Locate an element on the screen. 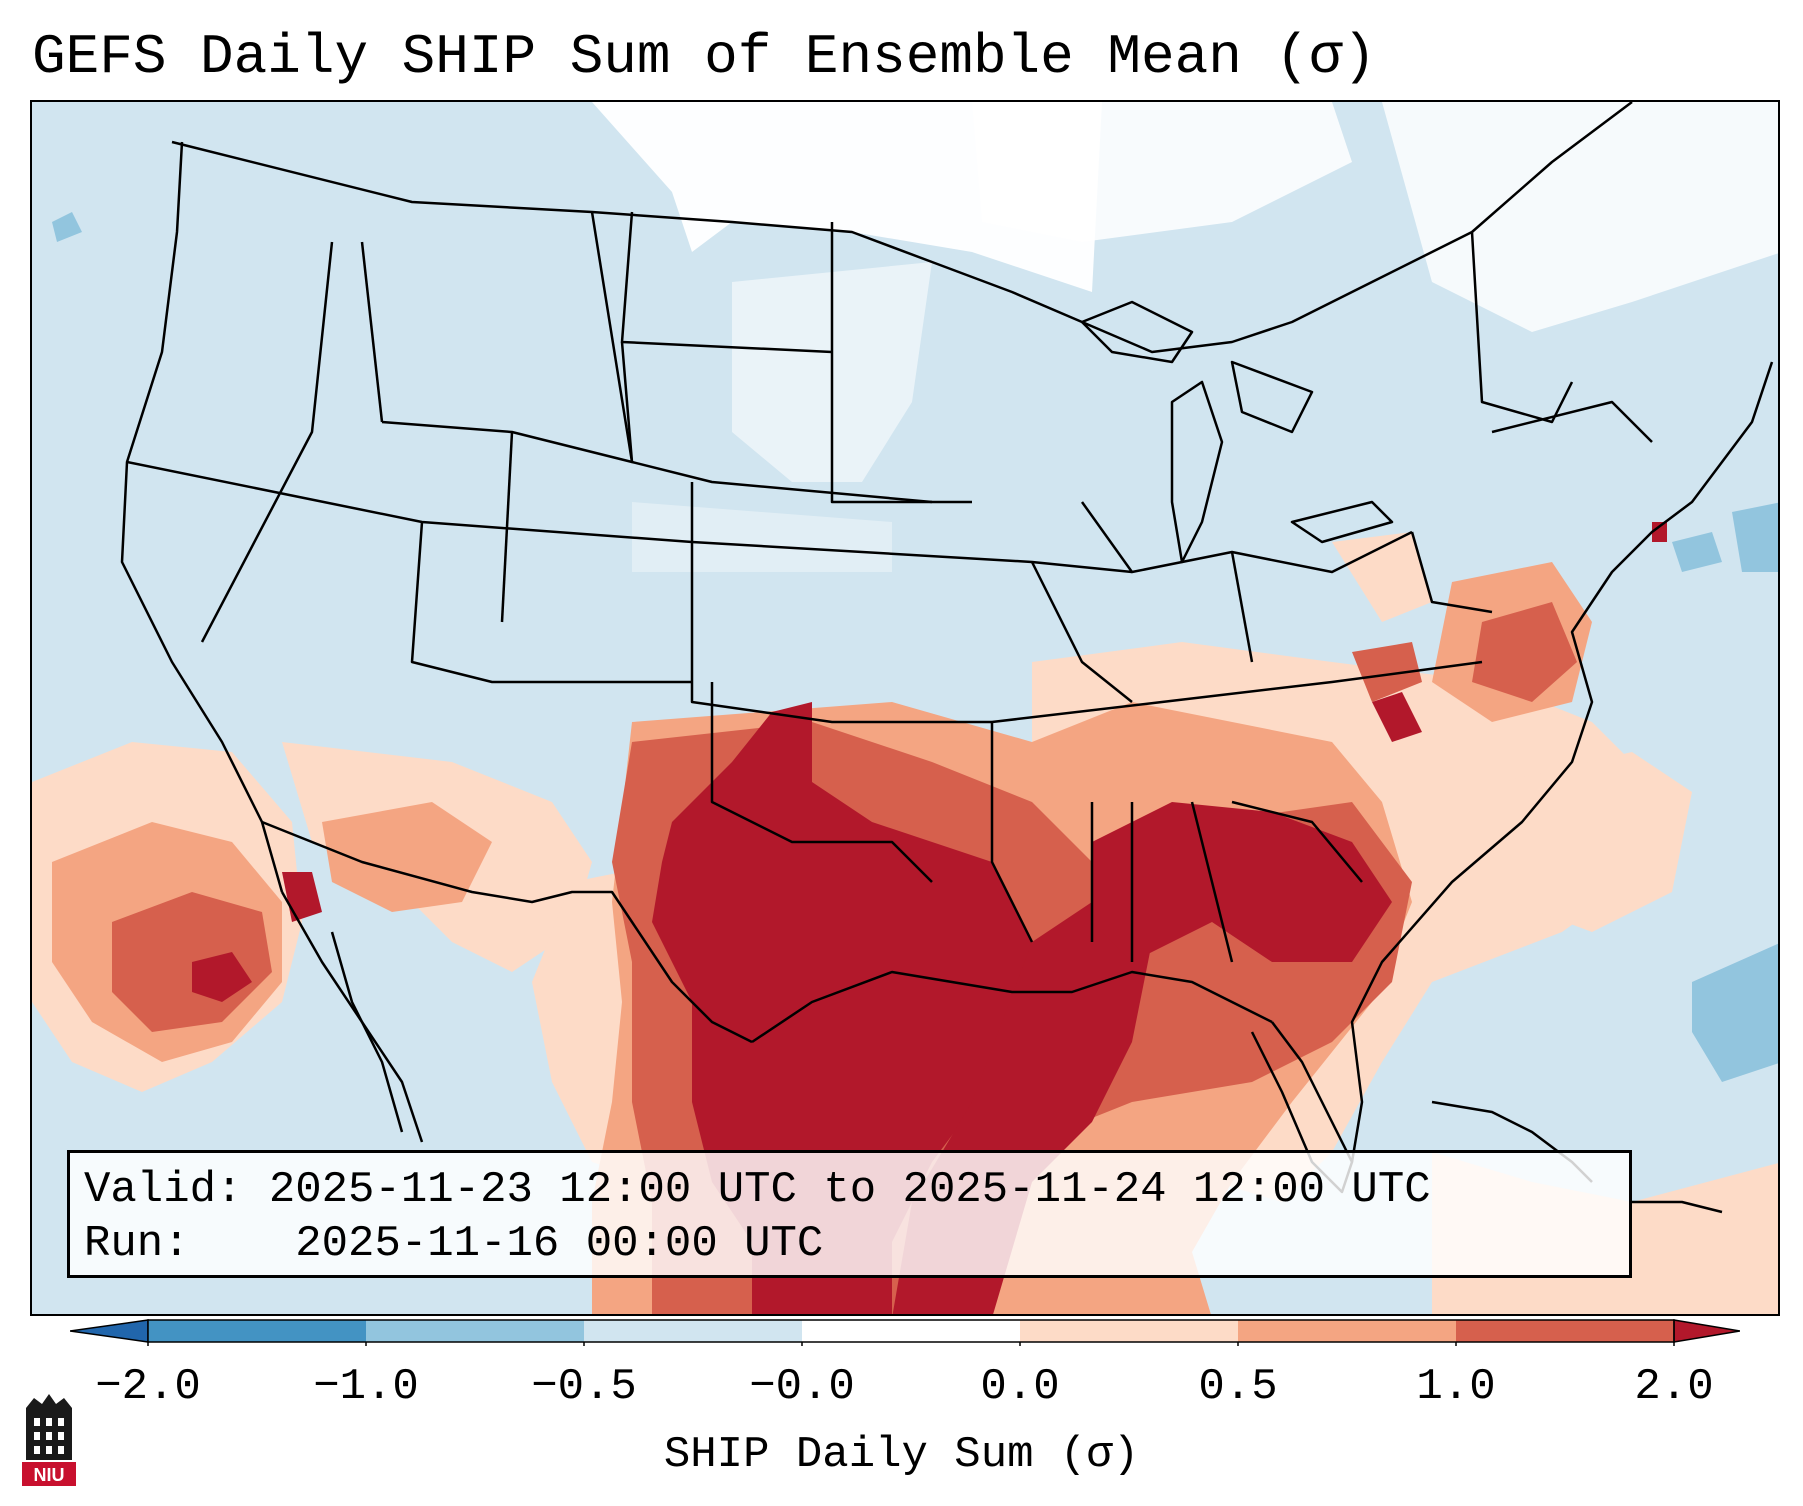 The width and height of the screenshot is (1803, 1506). run-label: Run: is located at coordinates (137, 1244).